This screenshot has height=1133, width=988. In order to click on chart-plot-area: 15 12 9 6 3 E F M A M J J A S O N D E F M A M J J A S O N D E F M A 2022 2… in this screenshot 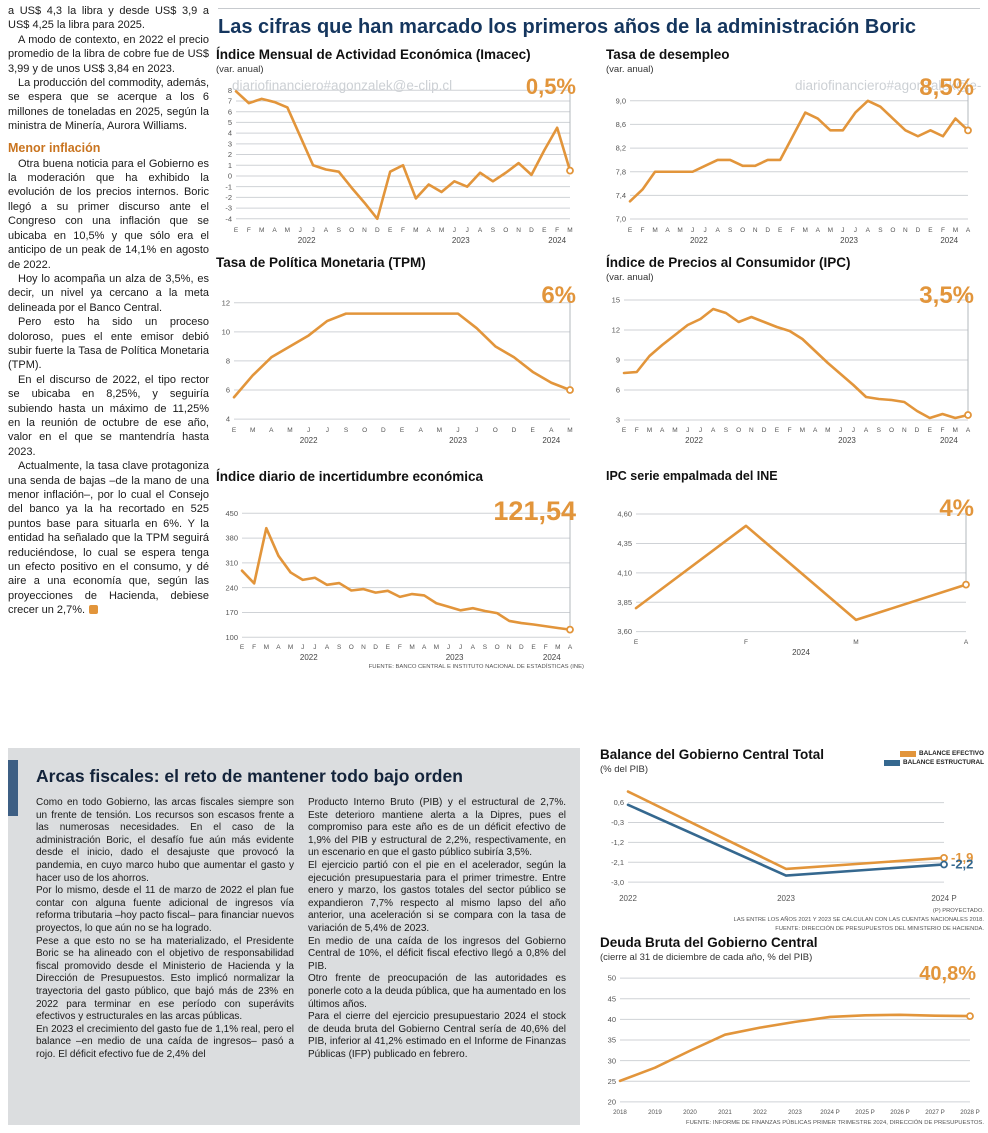, I will do `click(794, 363)`.